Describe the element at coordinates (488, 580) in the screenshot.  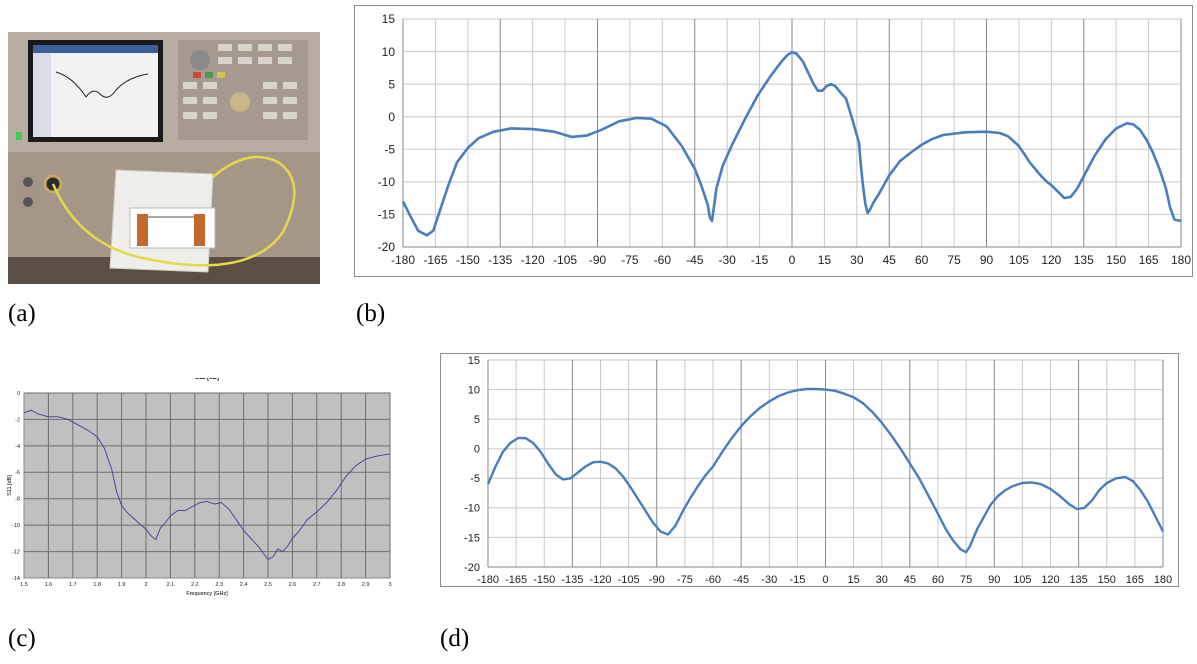
I see `x-tick-label: -180` at that location.